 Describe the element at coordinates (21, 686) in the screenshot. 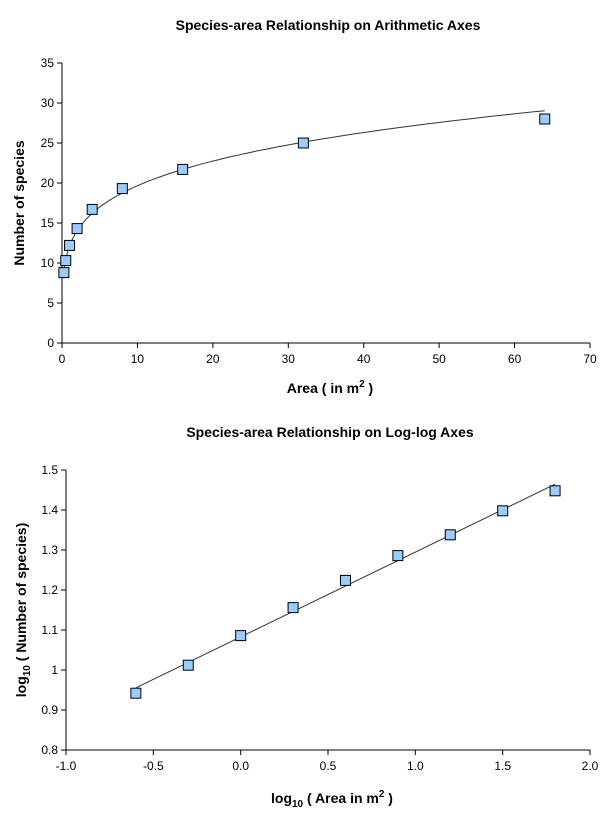

I see `y-axis-label-prefix: log` at that location.